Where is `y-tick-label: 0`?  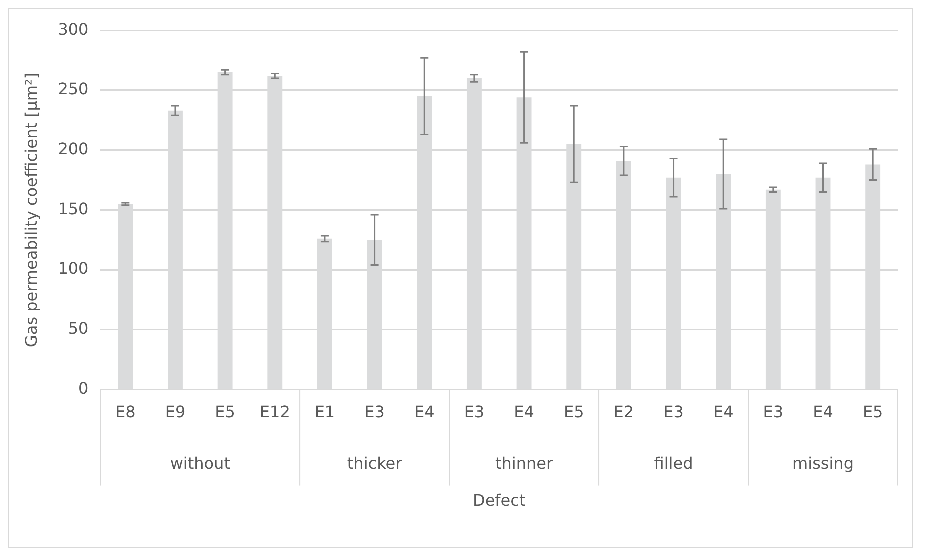 y-tick-label: 0 is located at coordinates (83, 388).